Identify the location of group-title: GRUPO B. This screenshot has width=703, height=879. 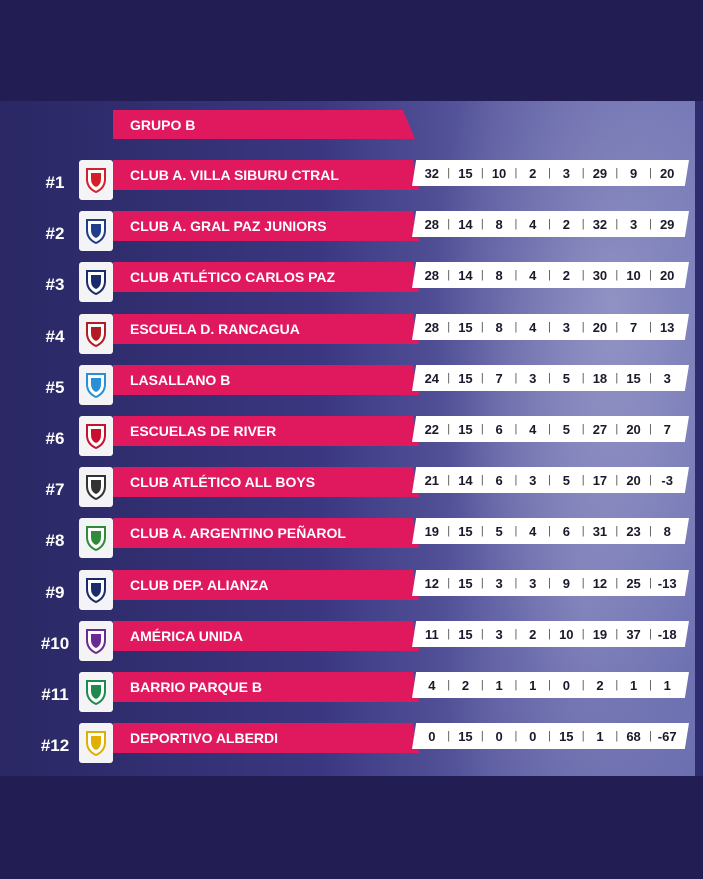
(264, 124).